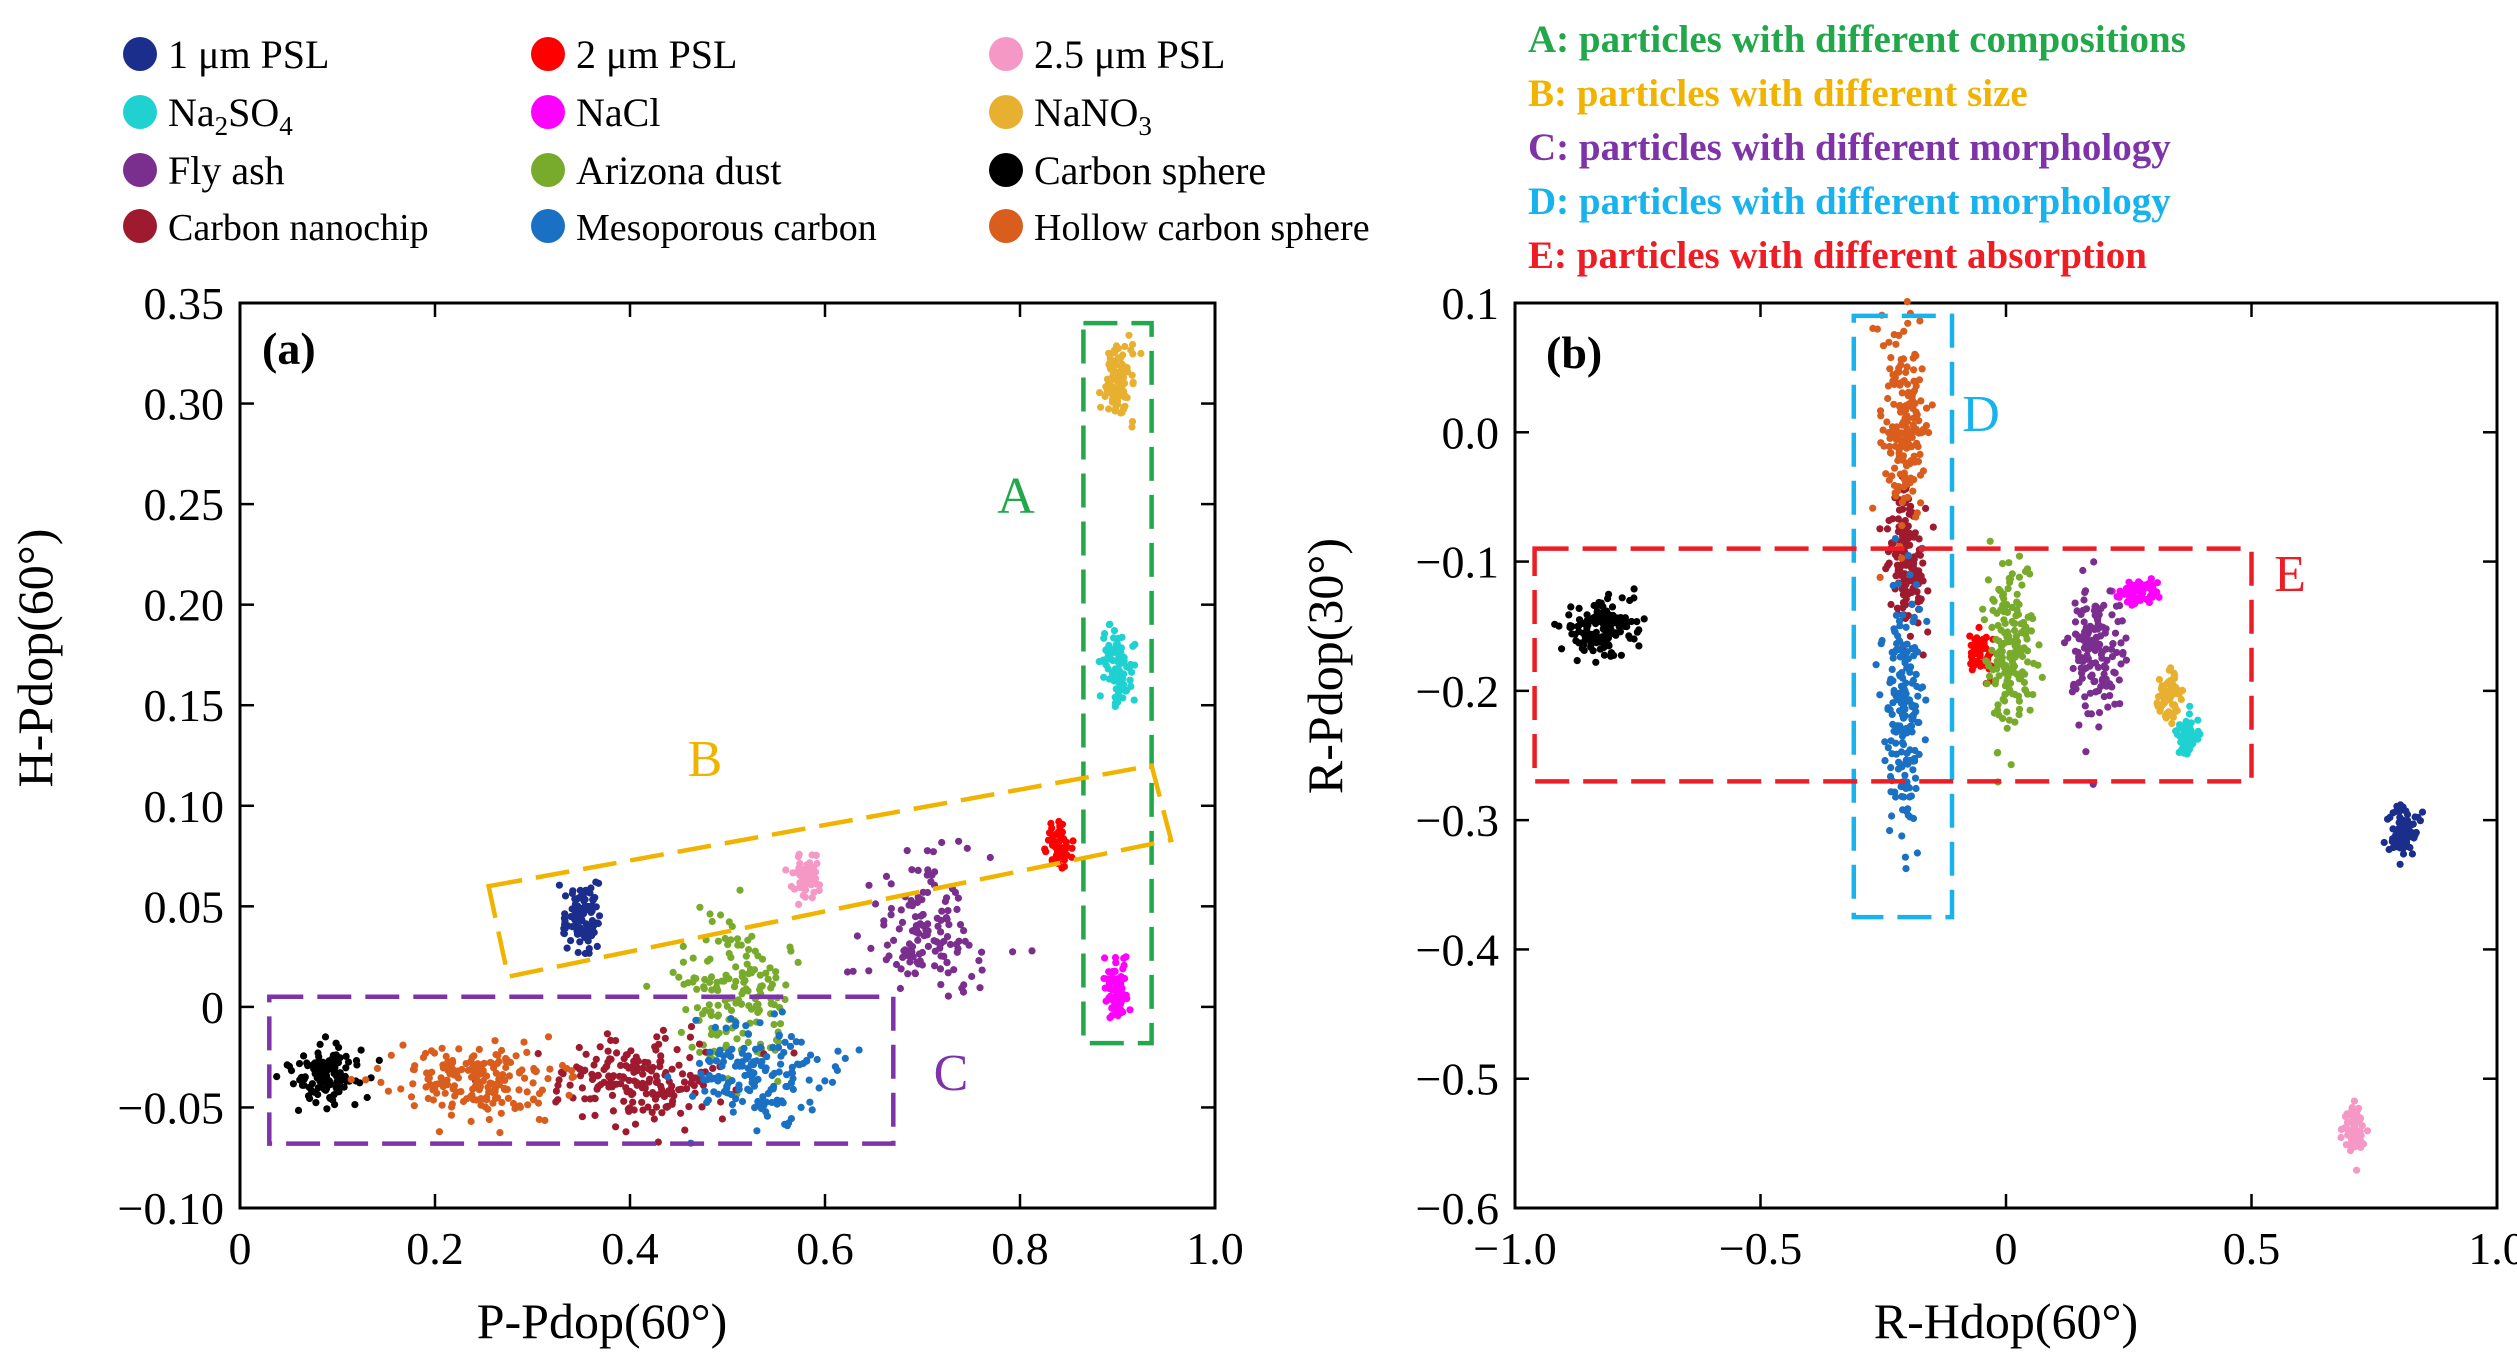 This screenshot has height=1358, width=2517. I want to click on legend-marker-nanochip, so click(140, 226).